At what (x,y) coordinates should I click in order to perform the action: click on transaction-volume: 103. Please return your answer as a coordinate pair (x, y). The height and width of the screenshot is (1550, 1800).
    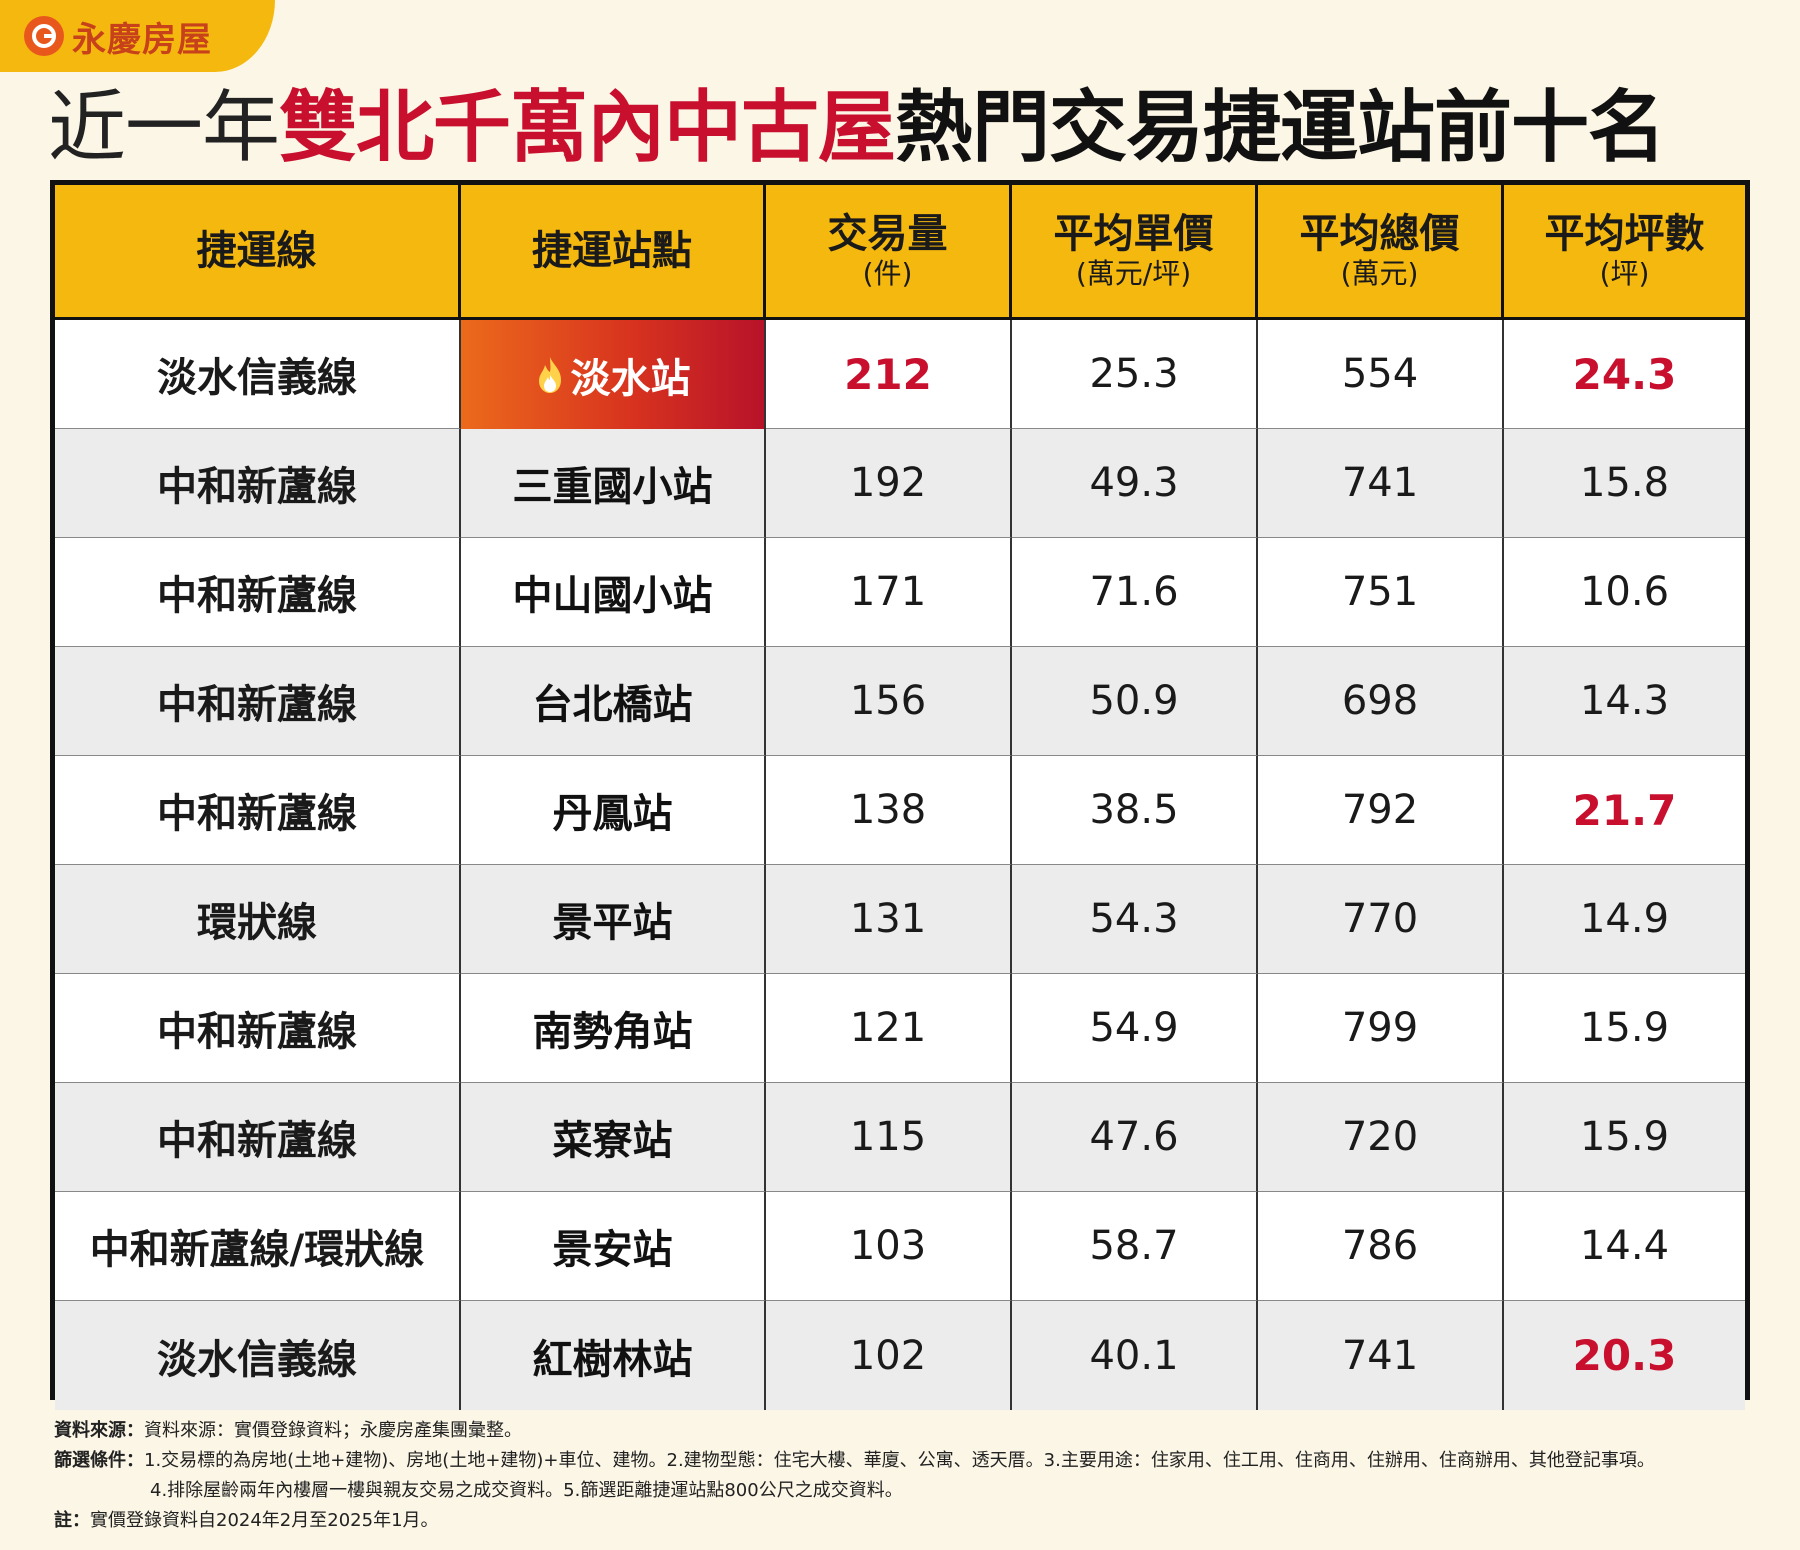
    Looking at the image, I should click on (888, 1246).